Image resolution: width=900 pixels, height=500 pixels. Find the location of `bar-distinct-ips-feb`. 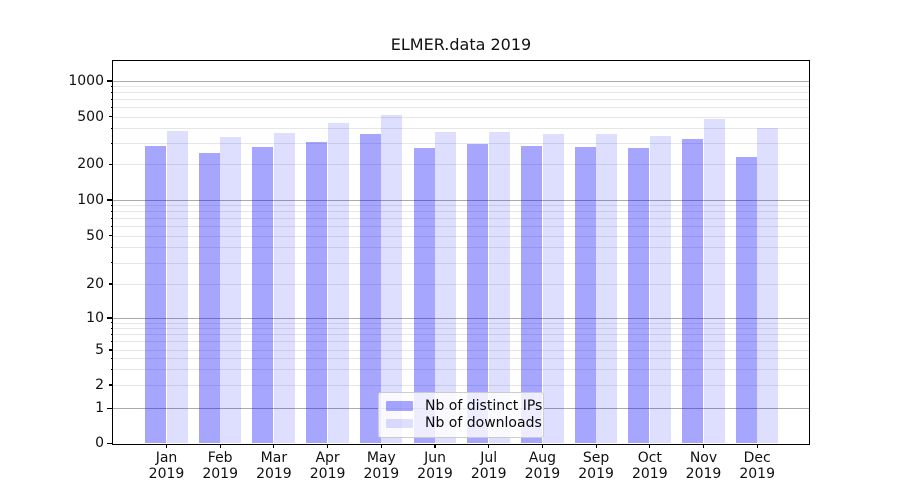

bar-distinct-ips-feb is located at coordinates (209, 298).